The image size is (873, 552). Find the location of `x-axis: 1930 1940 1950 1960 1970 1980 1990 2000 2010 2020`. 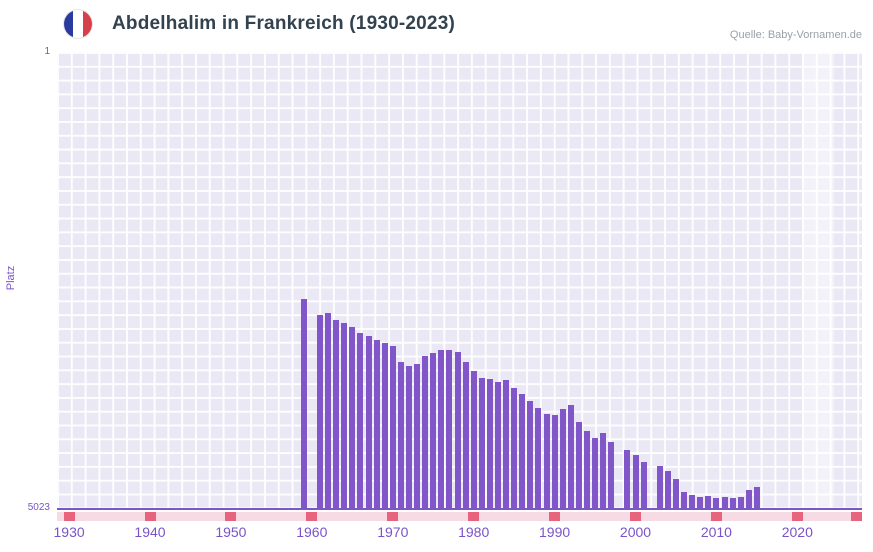

x-axis: 1930 1940 1950 1960 1970 1980 1990 2000 2010 2020 is located at coordinates (457, 534).